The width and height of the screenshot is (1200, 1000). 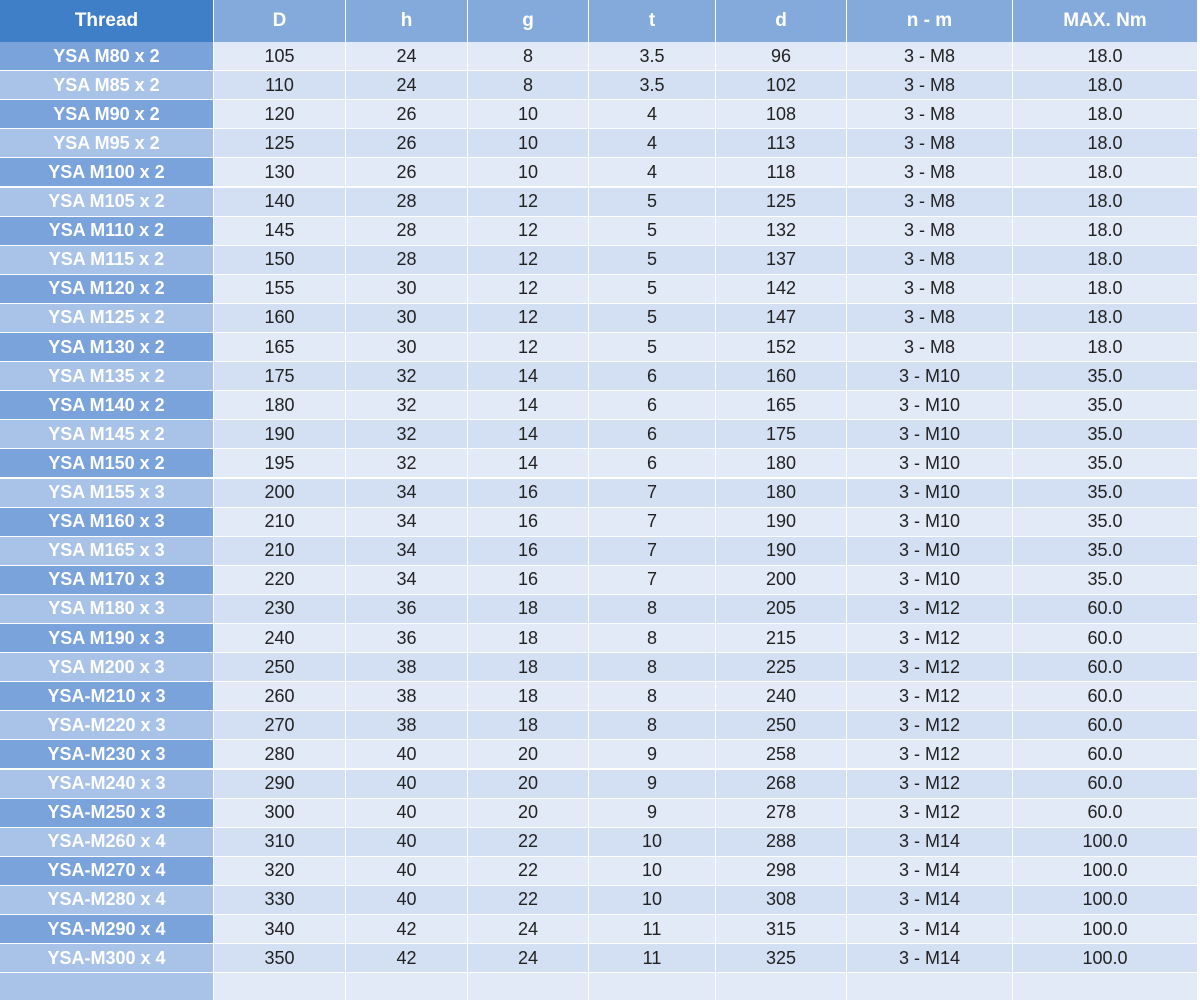 I want to click on data-cell: 137, so click(x=781, y=259).